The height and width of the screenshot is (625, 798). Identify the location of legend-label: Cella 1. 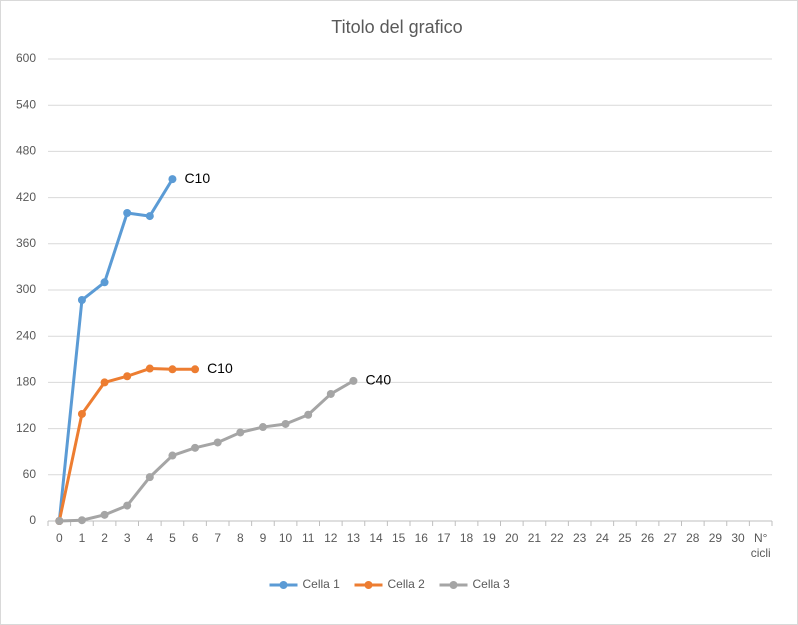
(322, 584).